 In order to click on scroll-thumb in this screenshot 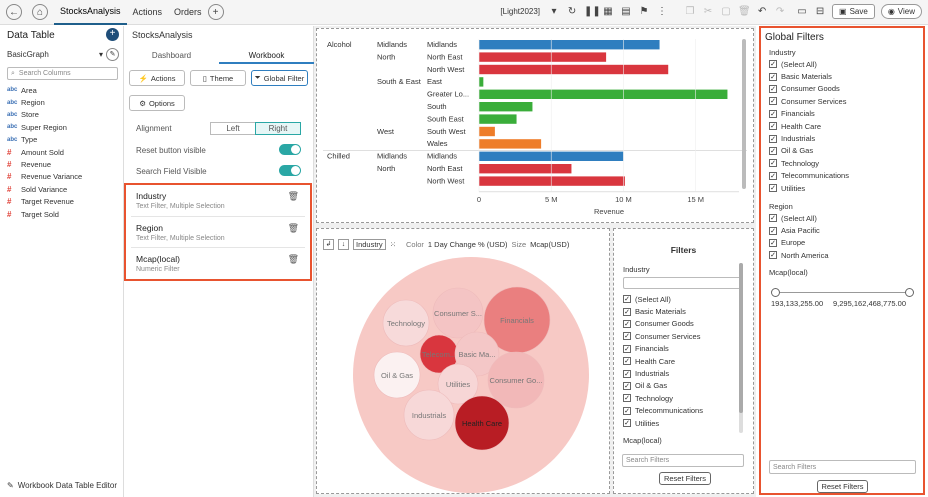, I will do `click(741, 338)`.